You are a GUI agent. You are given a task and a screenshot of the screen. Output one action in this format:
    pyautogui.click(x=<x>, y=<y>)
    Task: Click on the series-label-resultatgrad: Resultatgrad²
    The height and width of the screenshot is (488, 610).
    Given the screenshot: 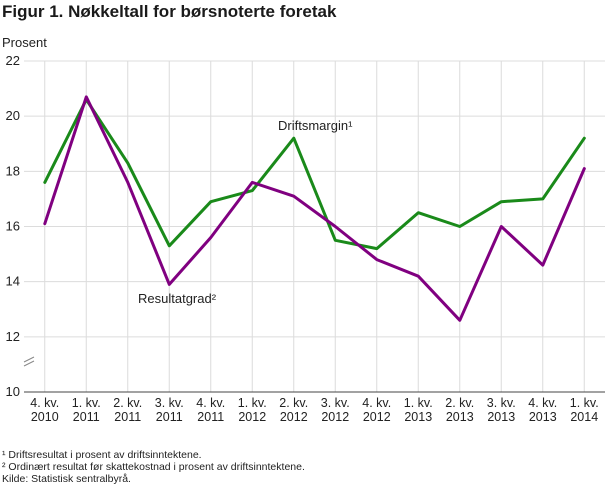 What is the action you would take?
    pyautogui.click(x=177, y=298)
    